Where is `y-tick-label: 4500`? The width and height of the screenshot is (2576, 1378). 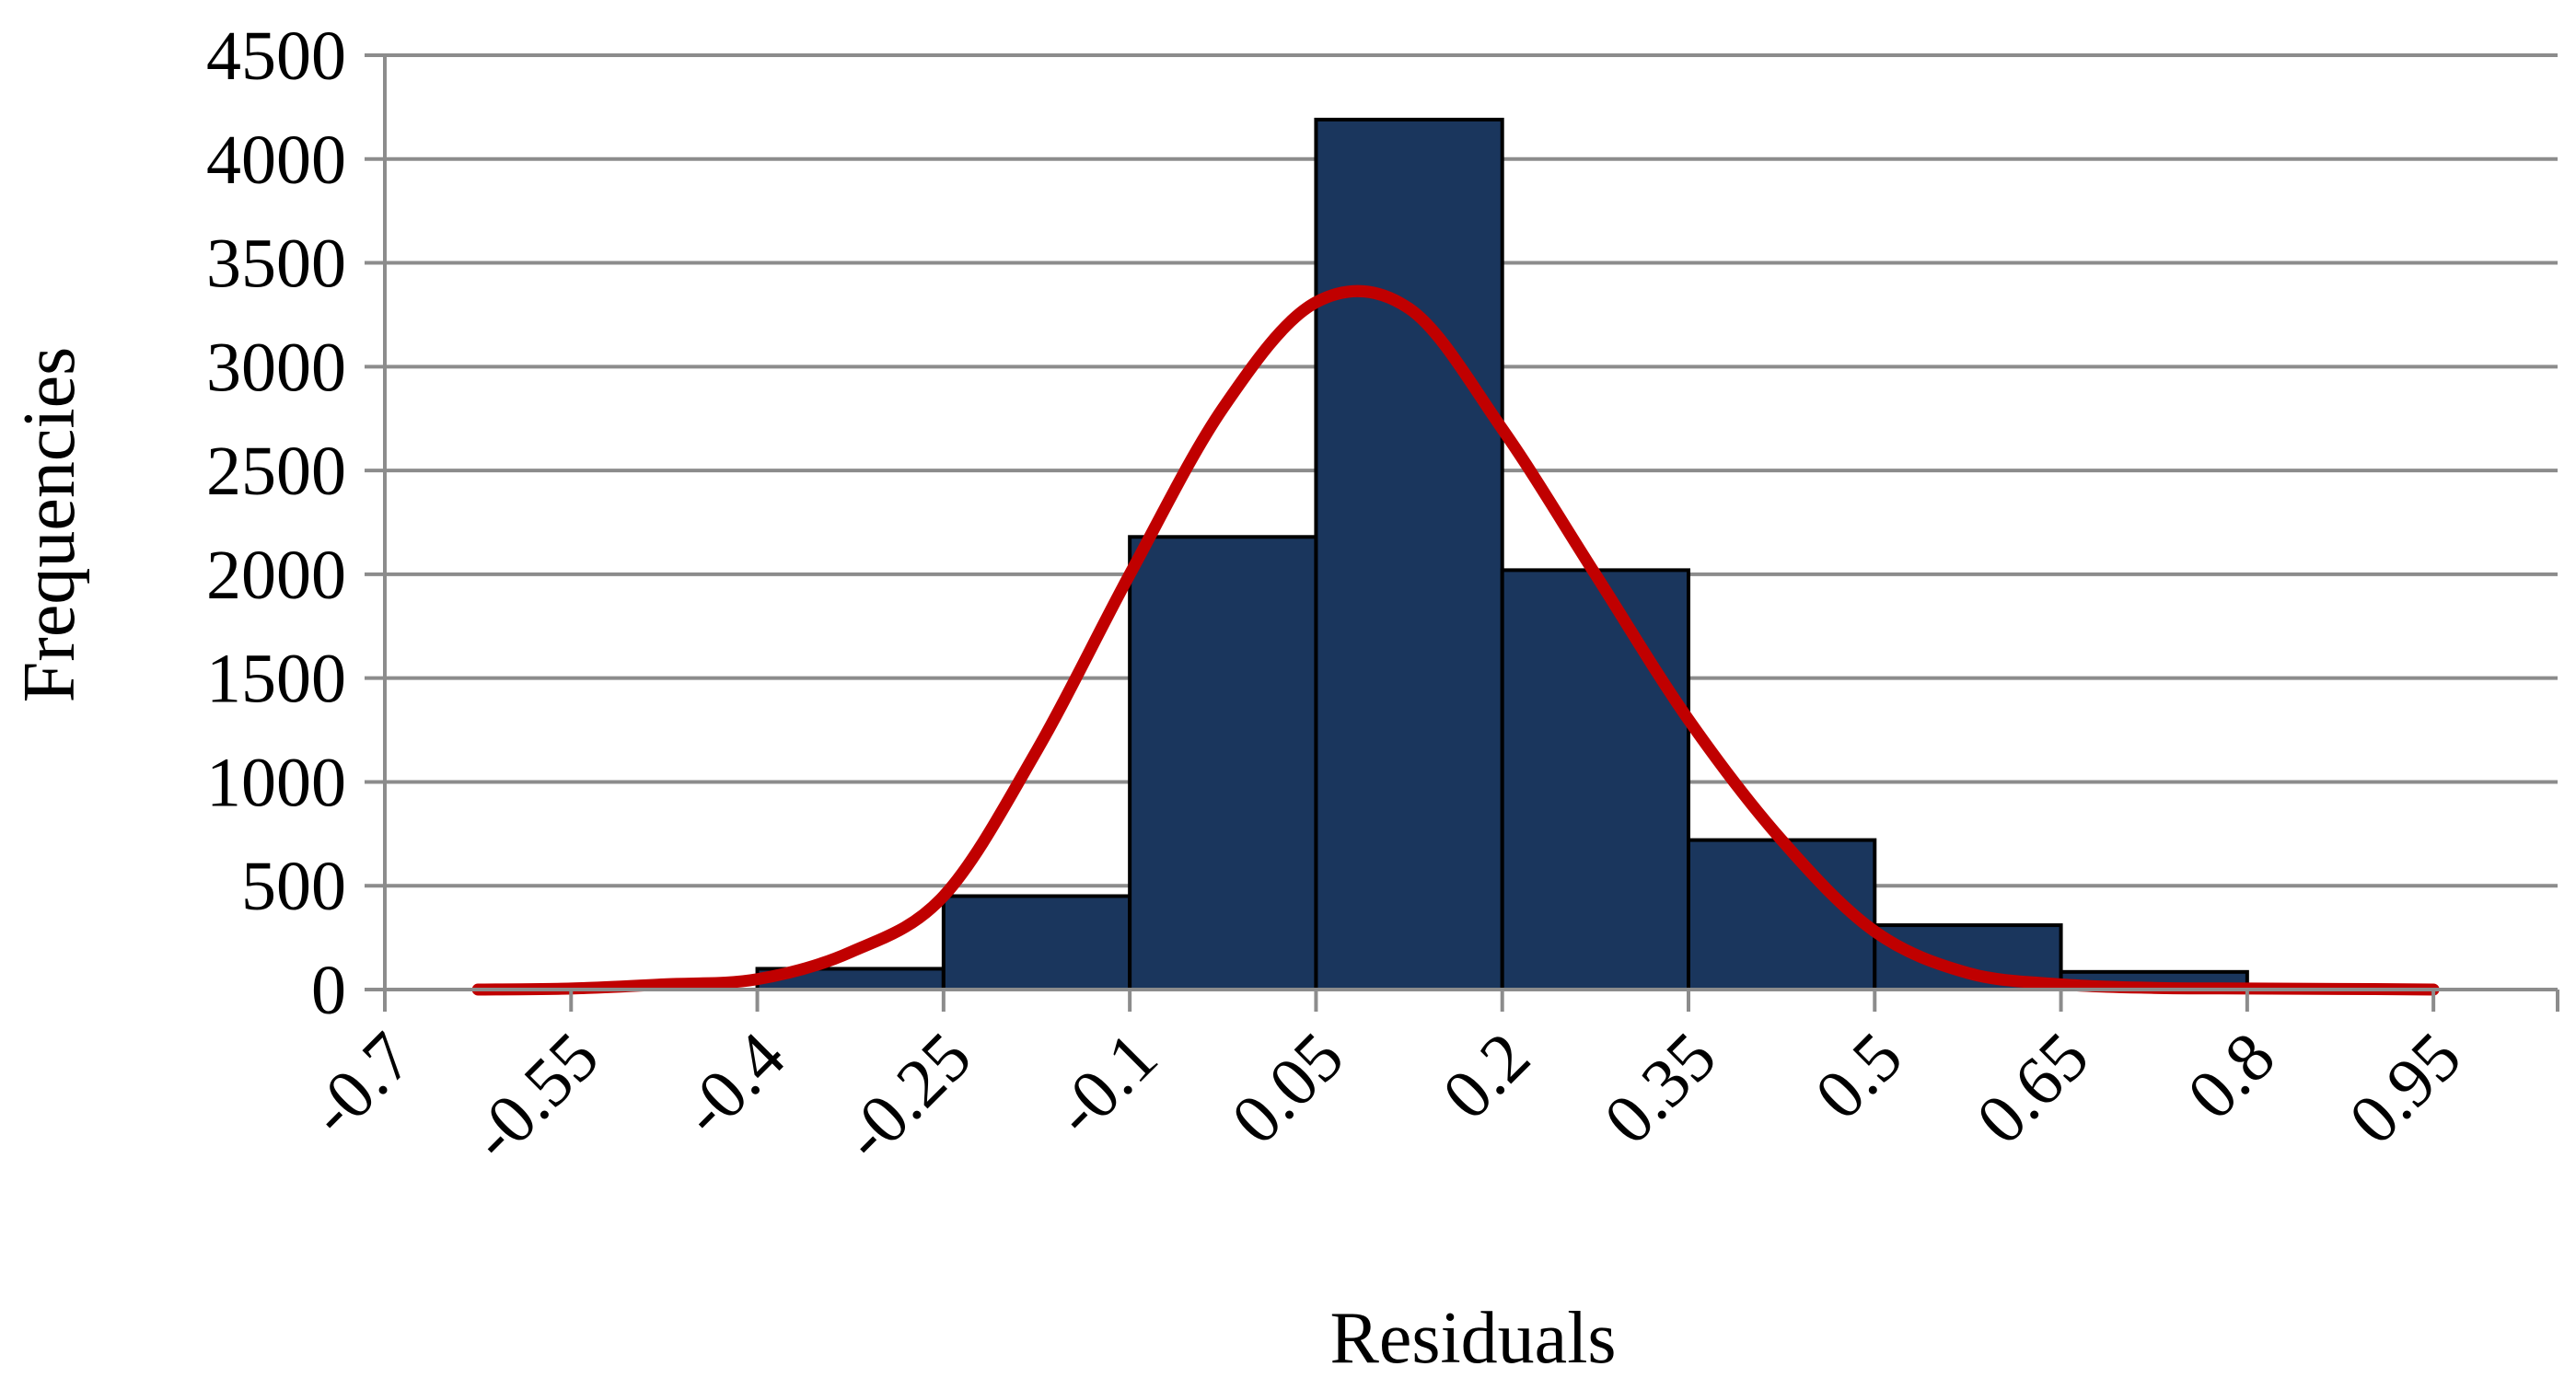 y-tick-label: 4500 is located at coordinates (276, 56).